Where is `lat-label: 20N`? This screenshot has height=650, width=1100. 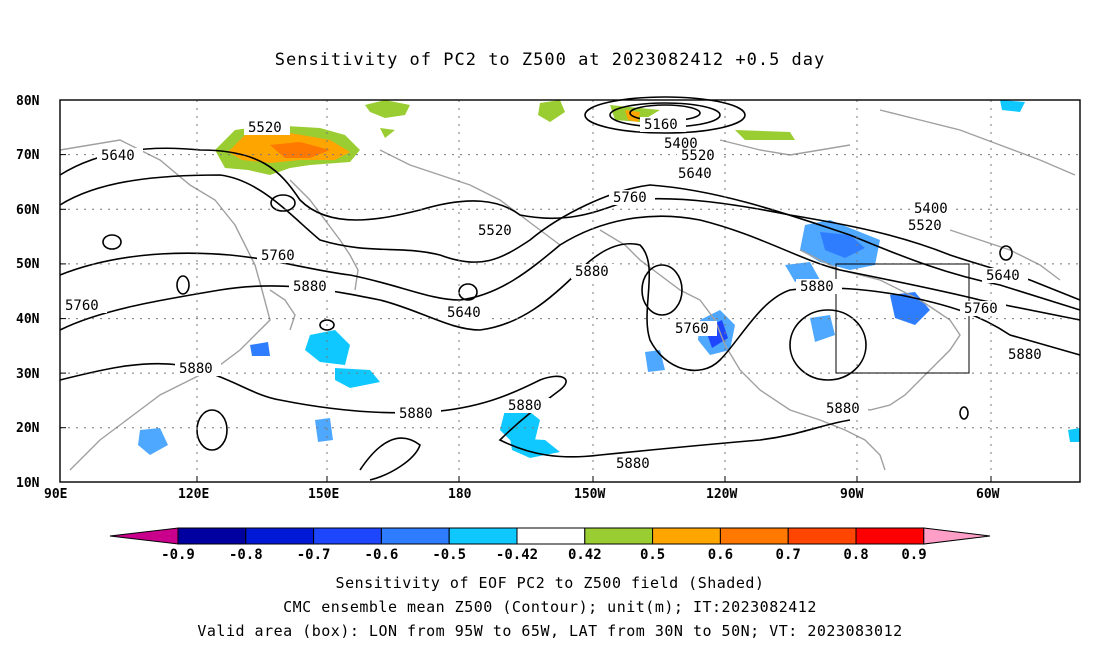 lat-label: 20N is located at coordinates (28, 428).